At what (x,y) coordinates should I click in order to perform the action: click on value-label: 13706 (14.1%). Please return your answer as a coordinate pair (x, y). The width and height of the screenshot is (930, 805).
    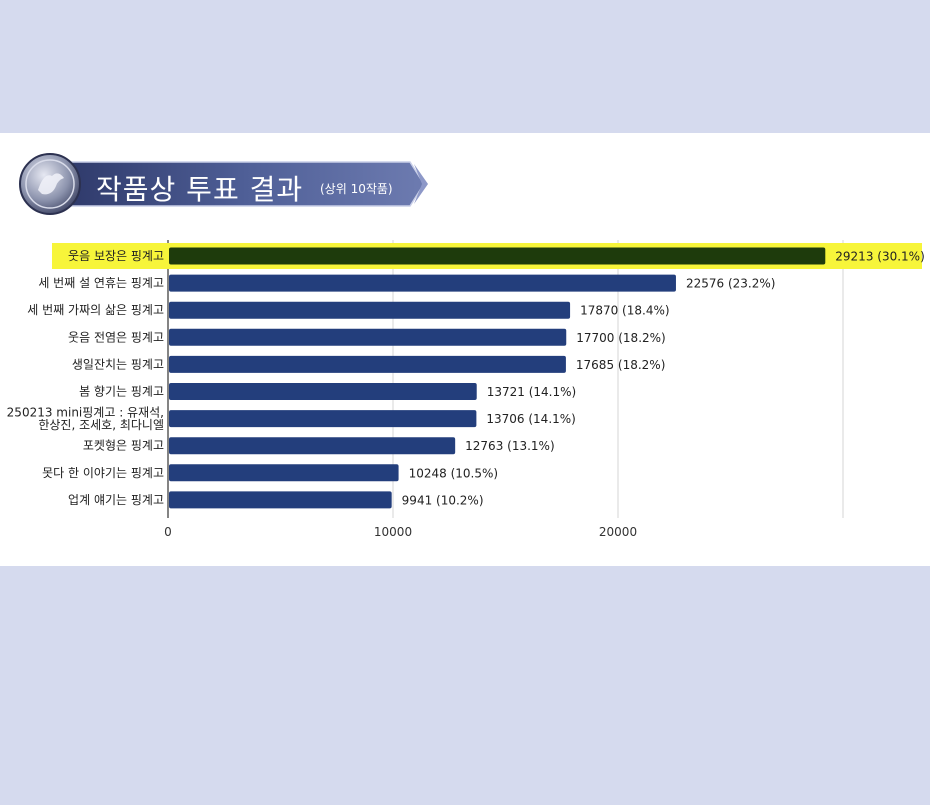
    Looking at the image, I should click on (530, 419).